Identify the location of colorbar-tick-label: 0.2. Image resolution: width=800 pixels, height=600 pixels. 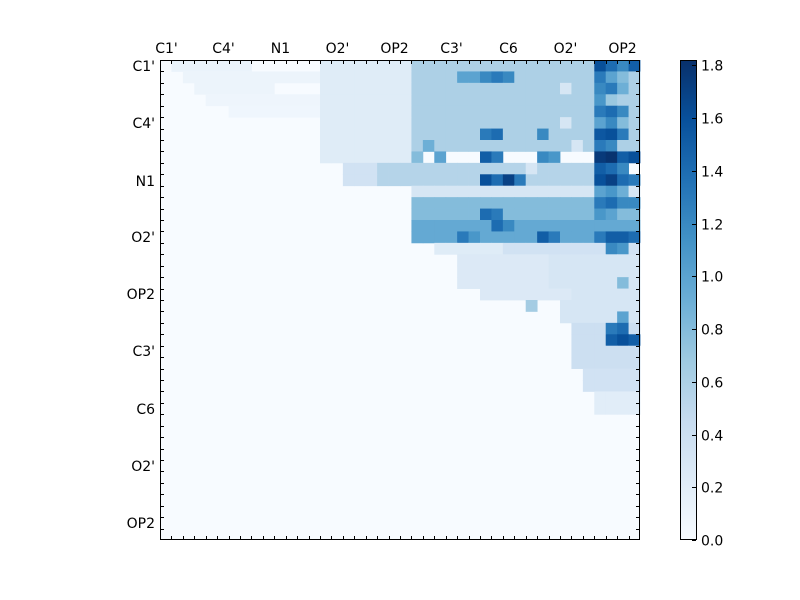
(712, 489).